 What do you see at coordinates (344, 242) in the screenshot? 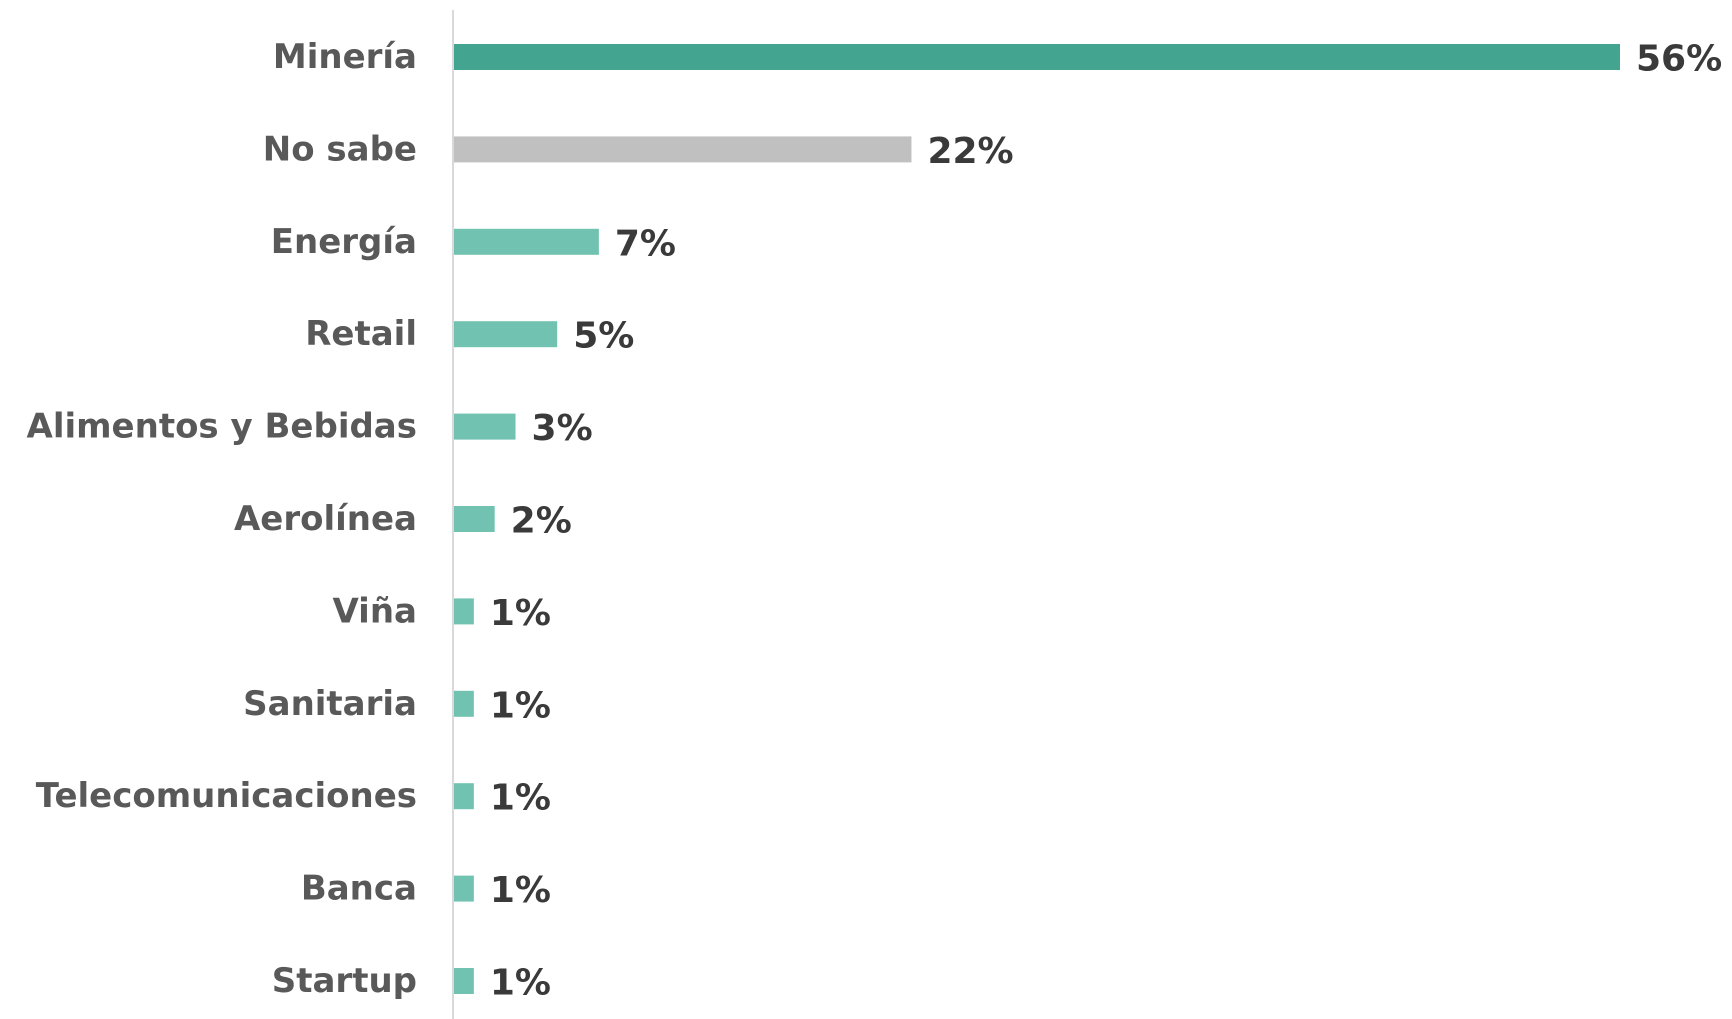
I see `category-label: Energía` at bounding box center [344, 242].